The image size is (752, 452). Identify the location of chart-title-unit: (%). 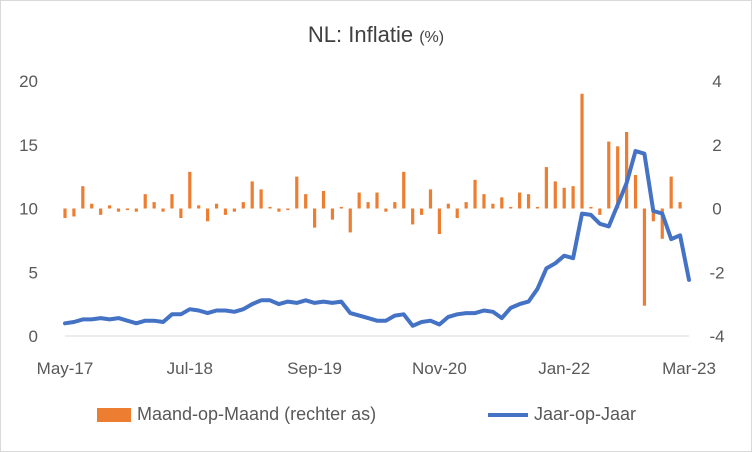
(432, 37).